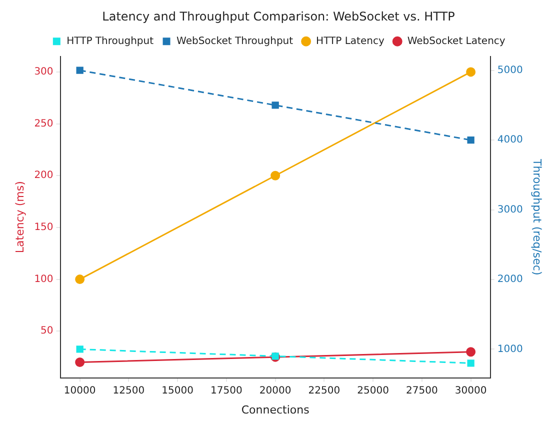 The image size is (557, 425). I want to click on y-tick-label: 100, so click(44, 279).